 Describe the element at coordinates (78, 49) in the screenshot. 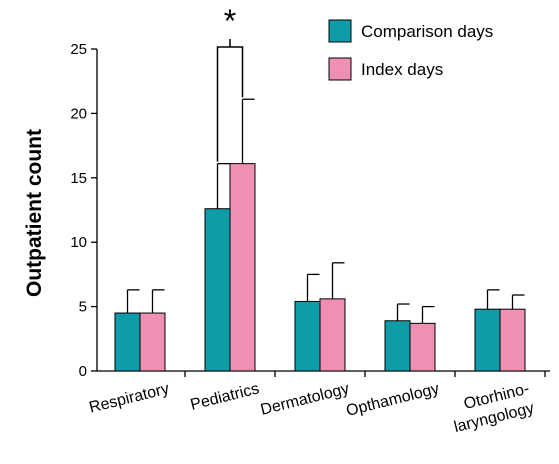

I see `y-tick-label: 25` at that location.